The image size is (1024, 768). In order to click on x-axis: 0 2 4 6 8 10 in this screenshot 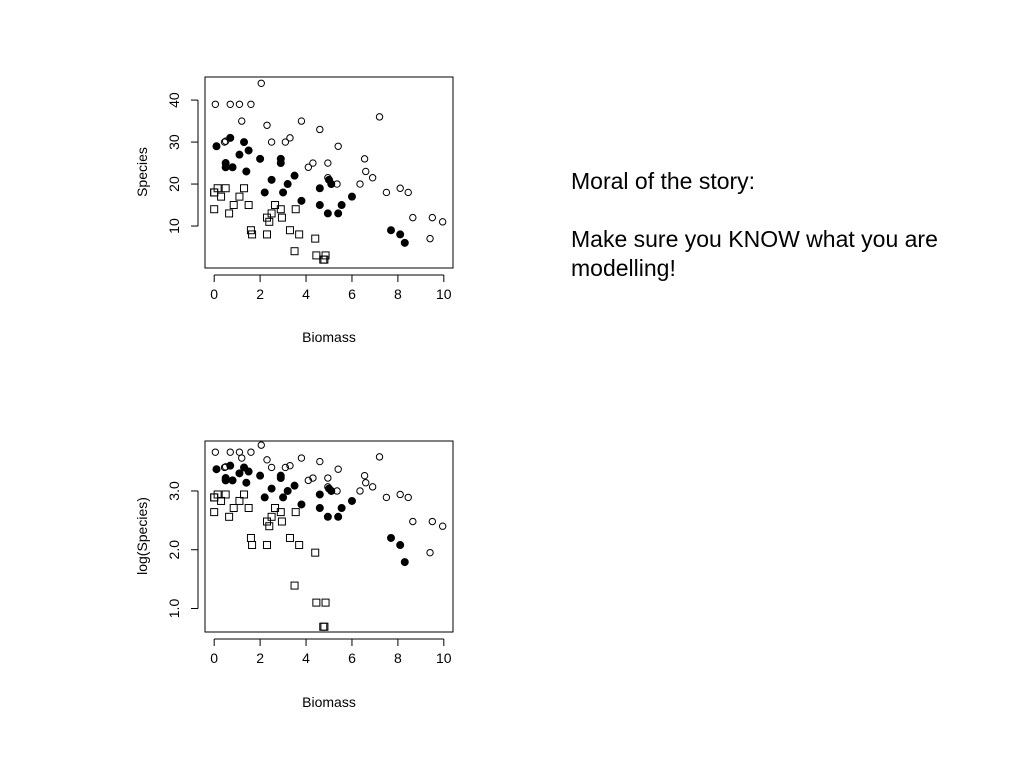, I will do `click(331, 288)`.